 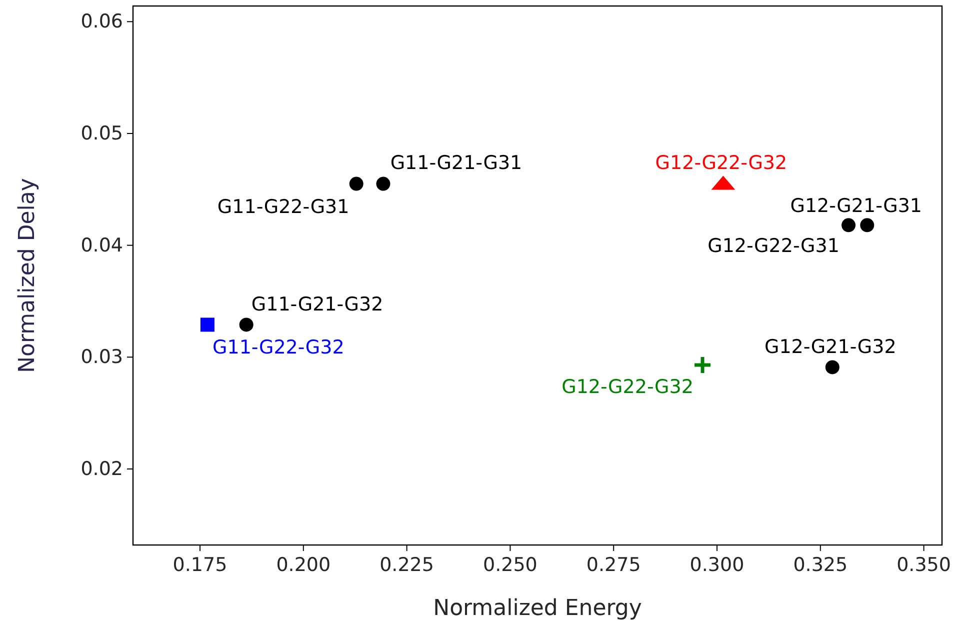 What do you see at coordinates (303, 565) in the screenshot?
I see `x-tick-label: 0.200` at bounding box center [303, 565].